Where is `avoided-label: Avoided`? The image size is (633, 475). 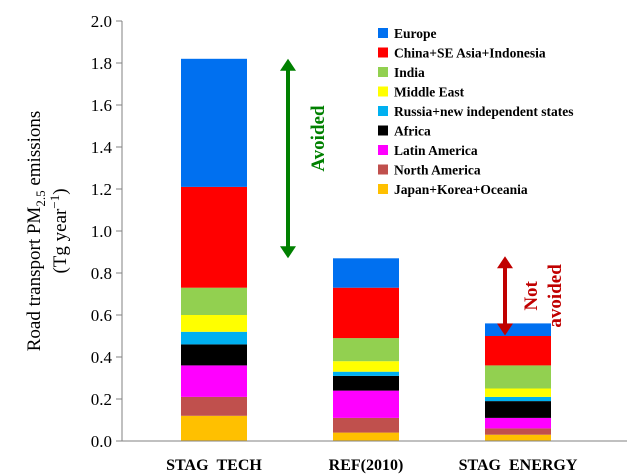
avoided-label: Avoided is located at coordinates (318, 138).